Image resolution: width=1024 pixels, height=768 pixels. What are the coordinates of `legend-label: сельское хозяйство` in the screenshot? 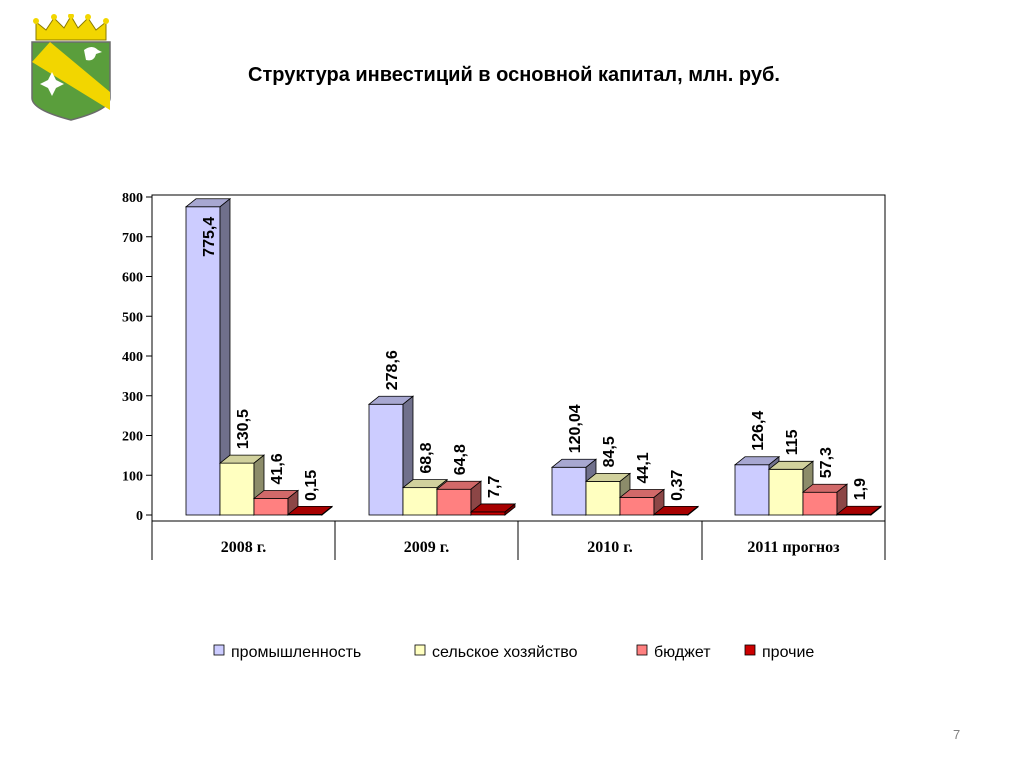 It's located at (505, 652).